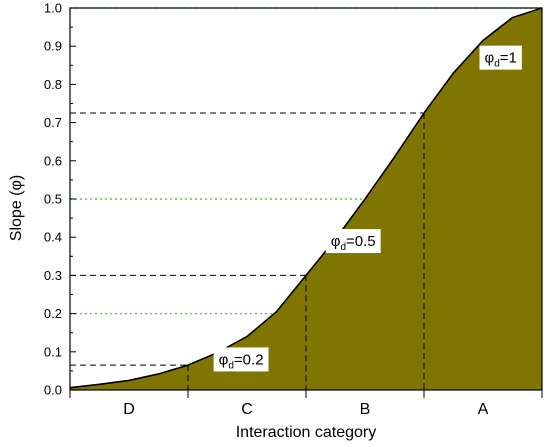 Image resolution: width=550 pixels, height=447 pixels. I want to click on y-axis-title: Slope (φ), so click(16, 208).